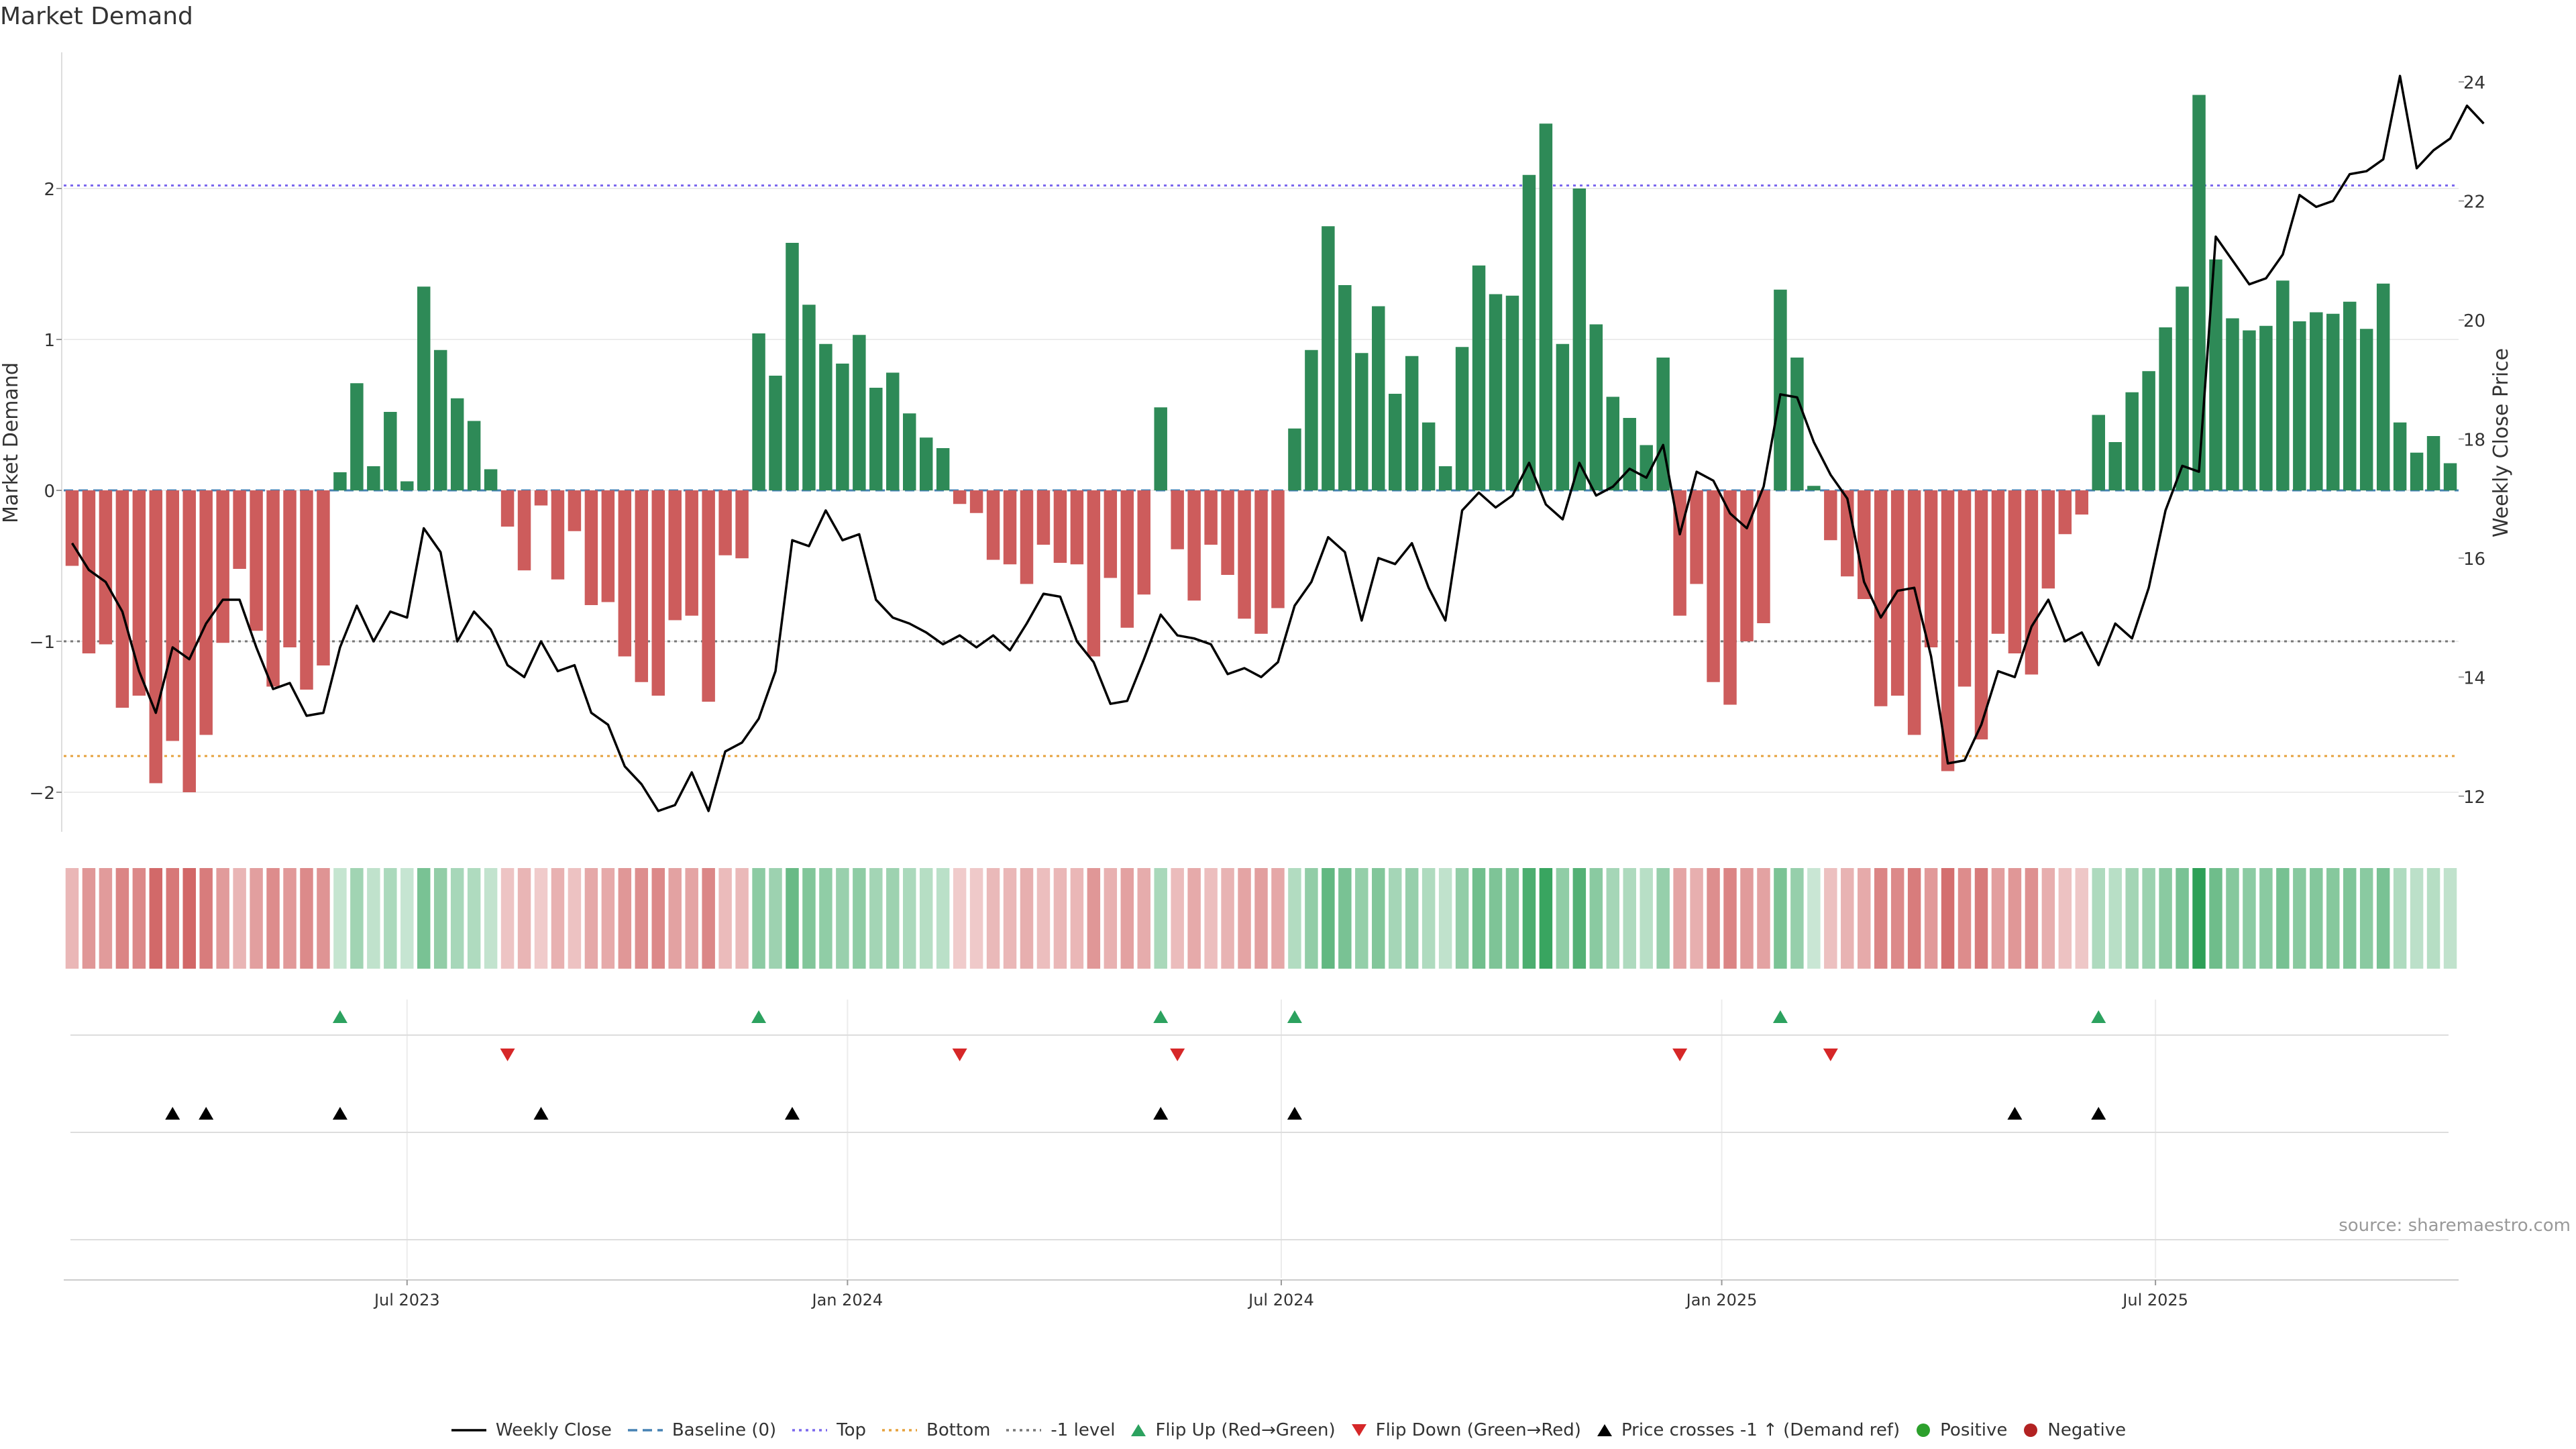 The image size is (2576, 1449). I want to click on legend-item-bottom: Bottom, so click(935, 1430).